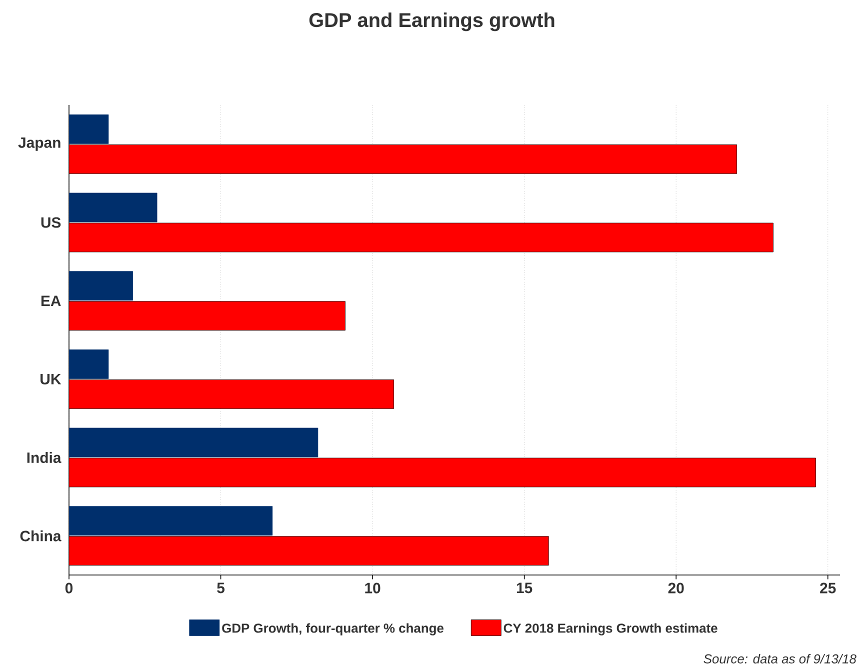 Image resolution: width=864 pixels, height=669 pixels. Describe the element at coordinates (676, 588) in the screenshot. I see `x-tick-label: 20` at that location.